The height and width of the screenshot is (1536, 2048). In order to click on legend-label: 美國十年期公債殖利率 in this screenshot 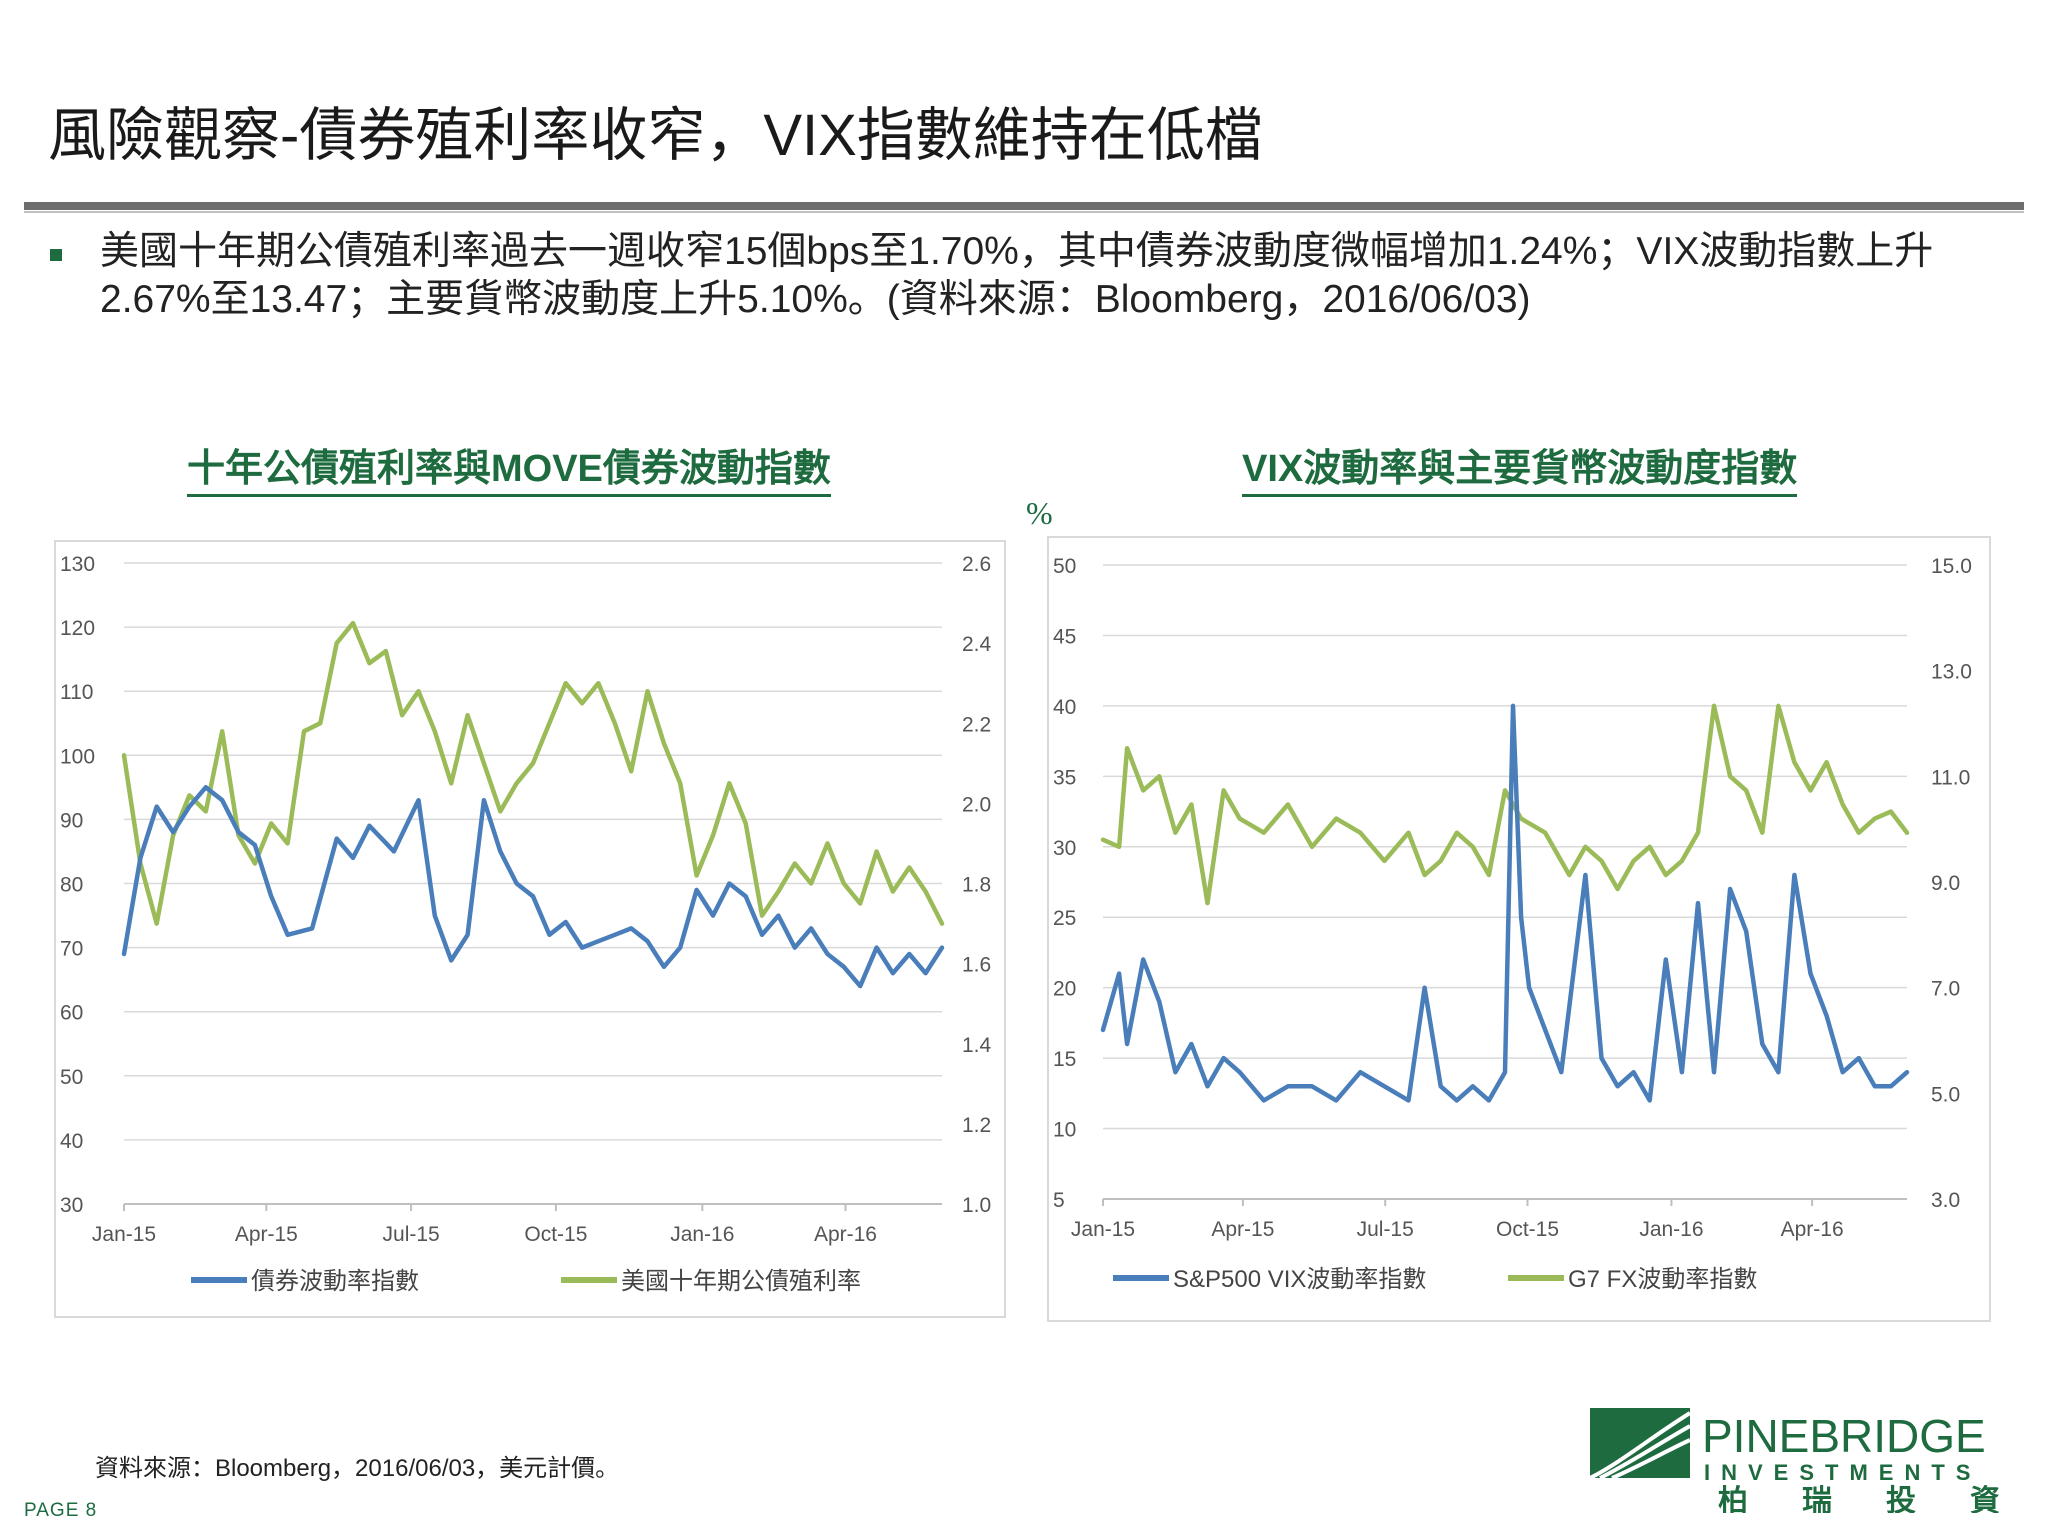, I will do `click(741, 1281)`.